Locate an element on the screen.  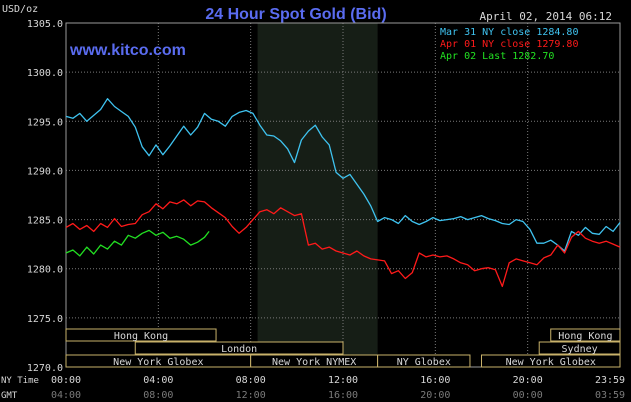
unit-label: USD/oz is located at coordinates (20, 9).